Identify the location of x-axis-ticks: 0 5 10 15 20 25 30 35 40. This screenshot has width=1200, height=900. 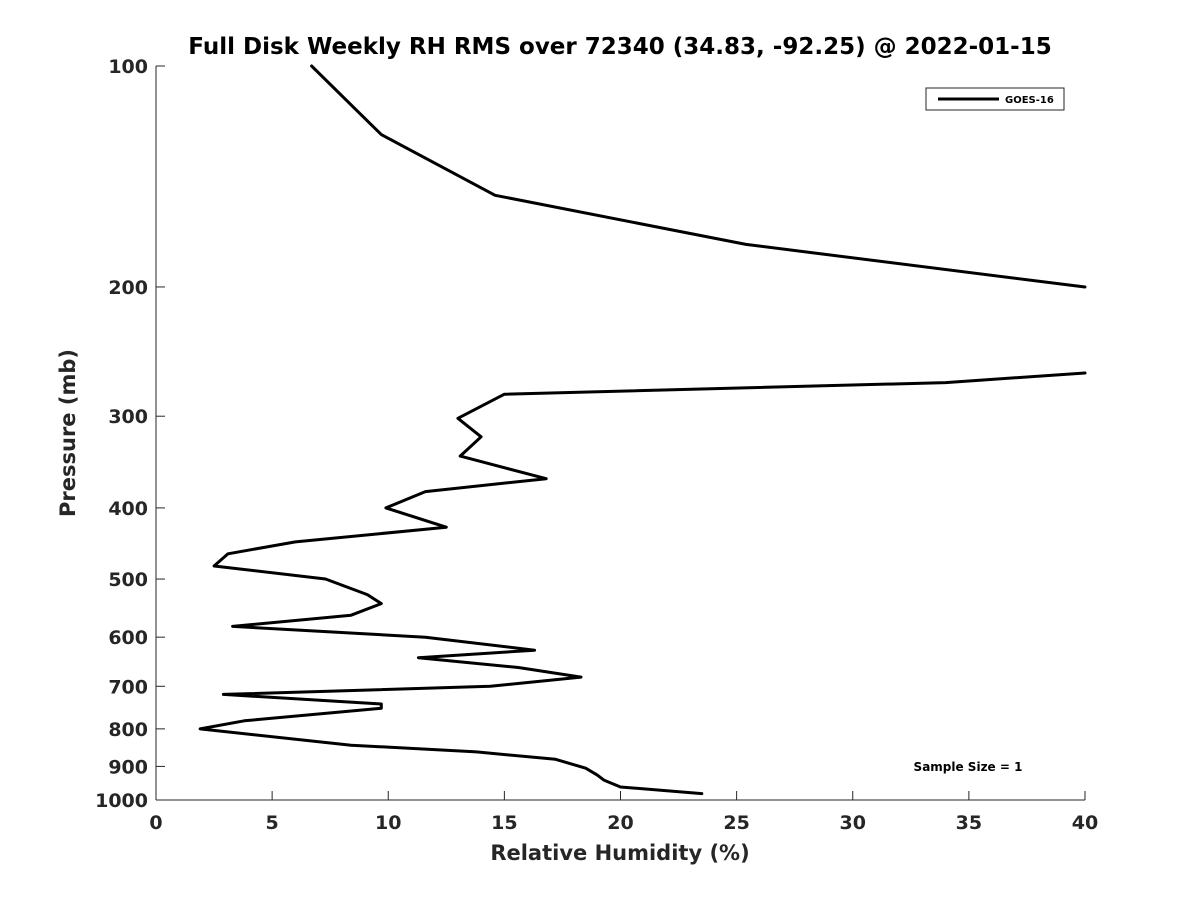
(623, 812).